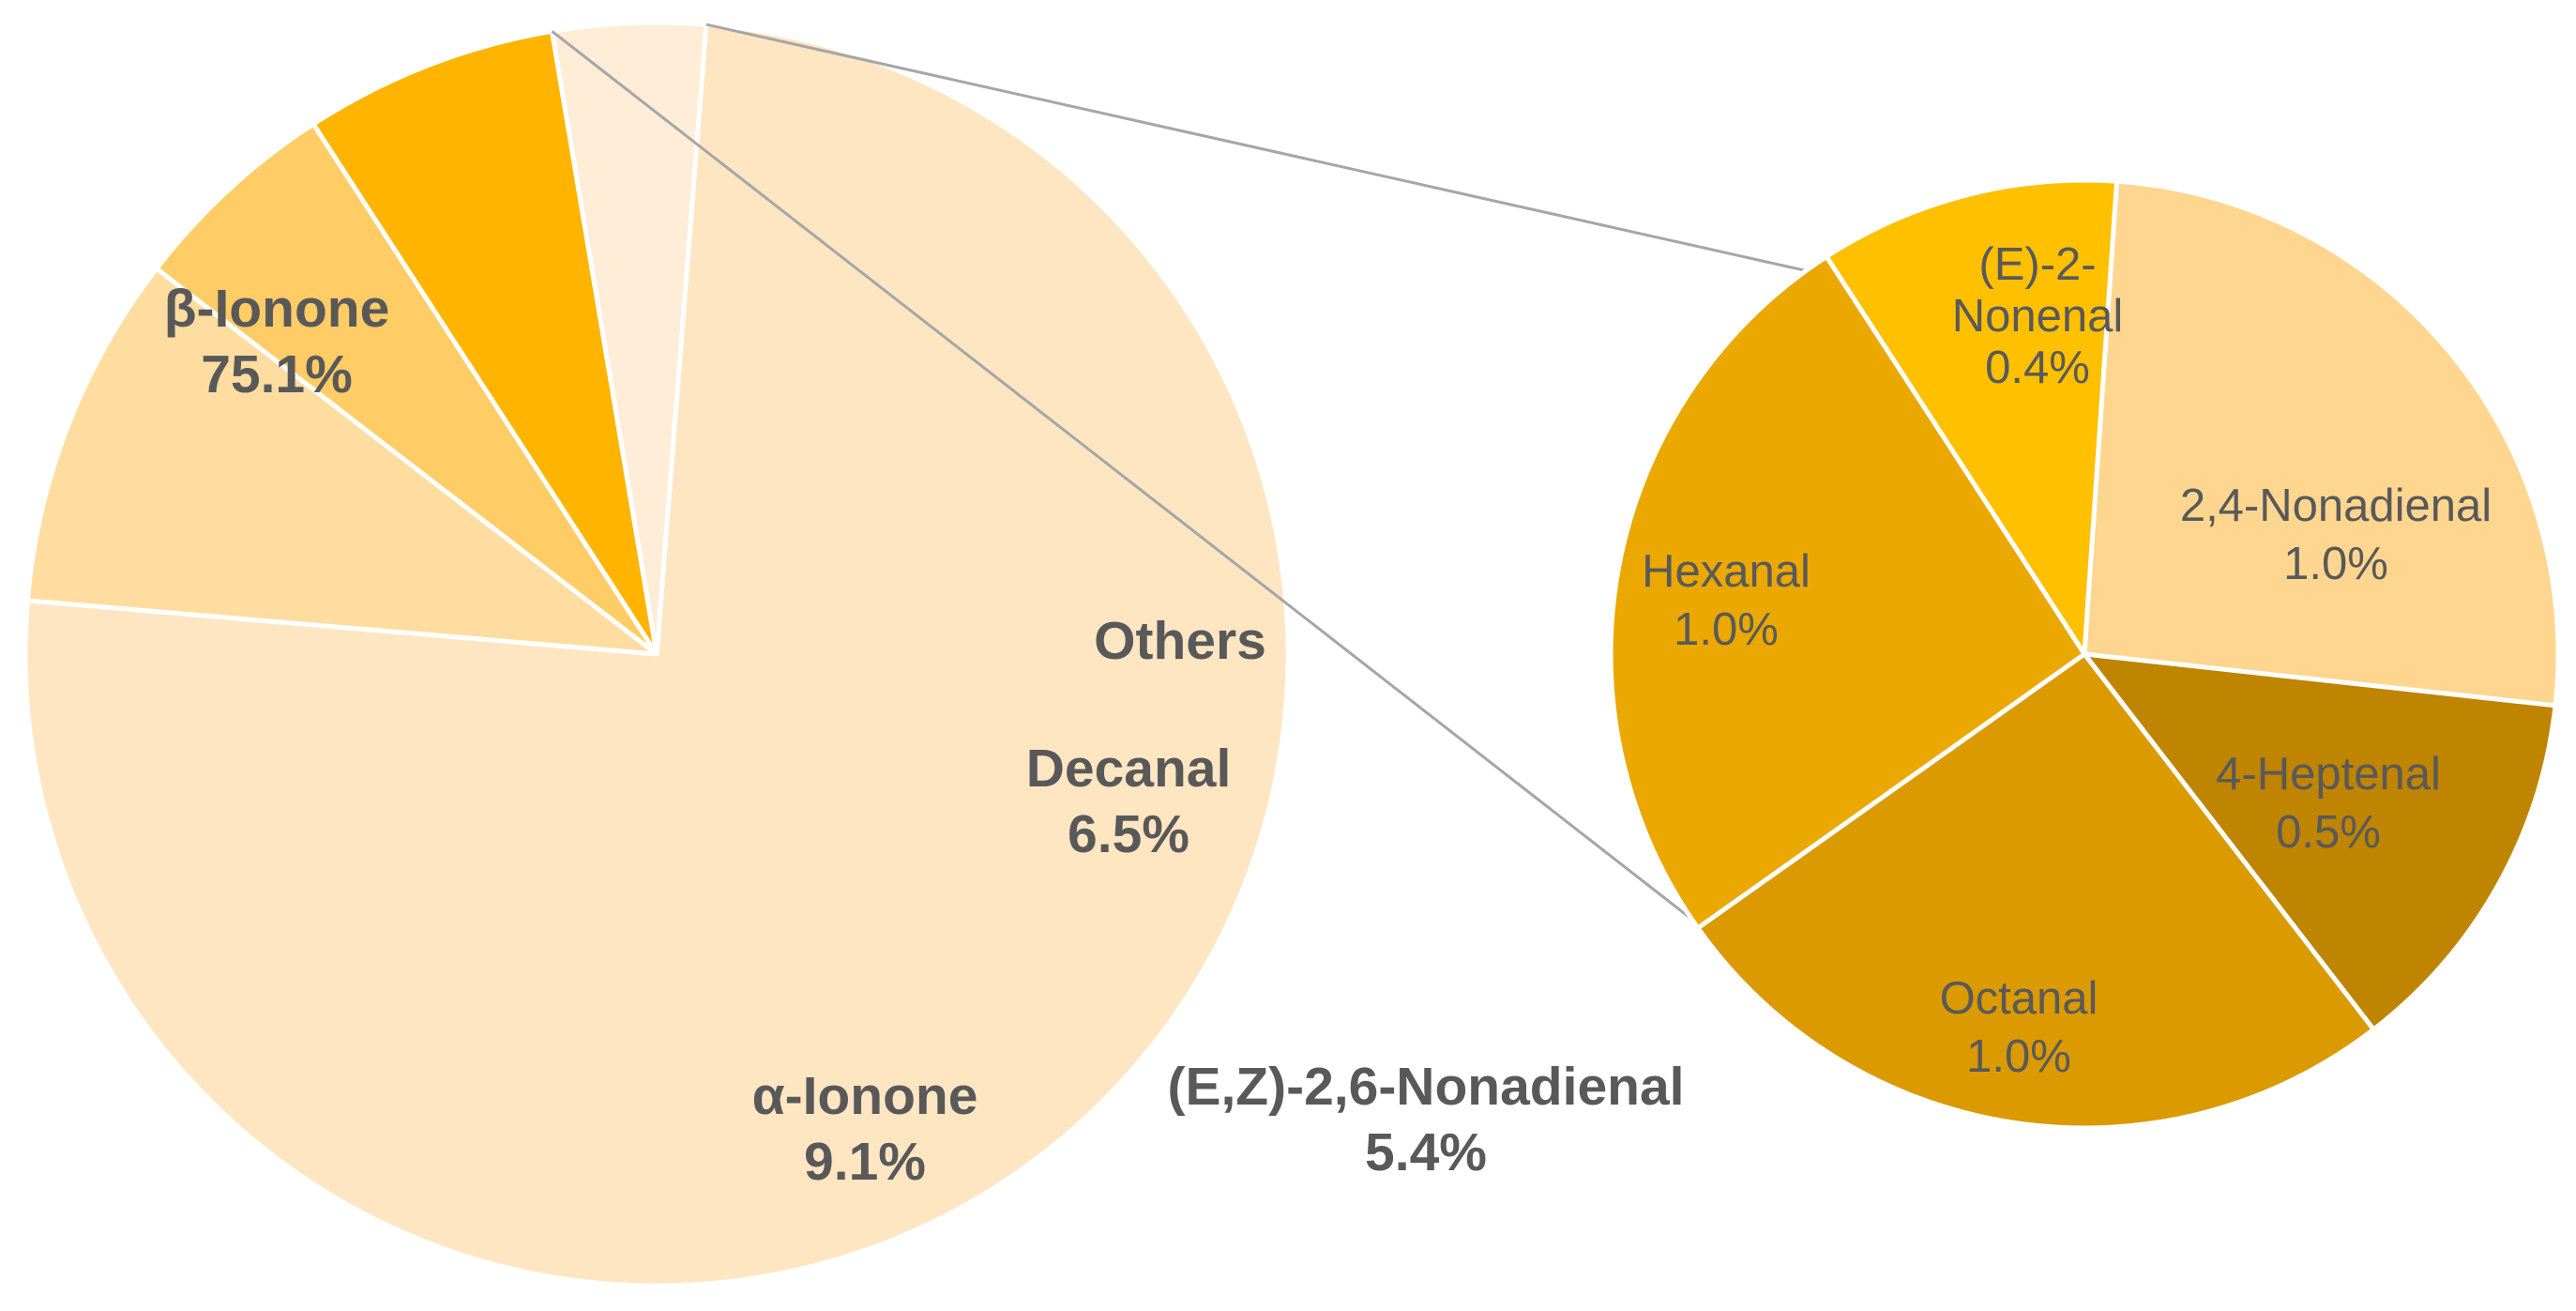 Image resolution: width=2576 pixels, height=1311 pixels. What do you see at coordinates (1972, 417) in the screenshot?
I see `sec-slice-e-2-nonenal` at bounding box center [1972, 417].